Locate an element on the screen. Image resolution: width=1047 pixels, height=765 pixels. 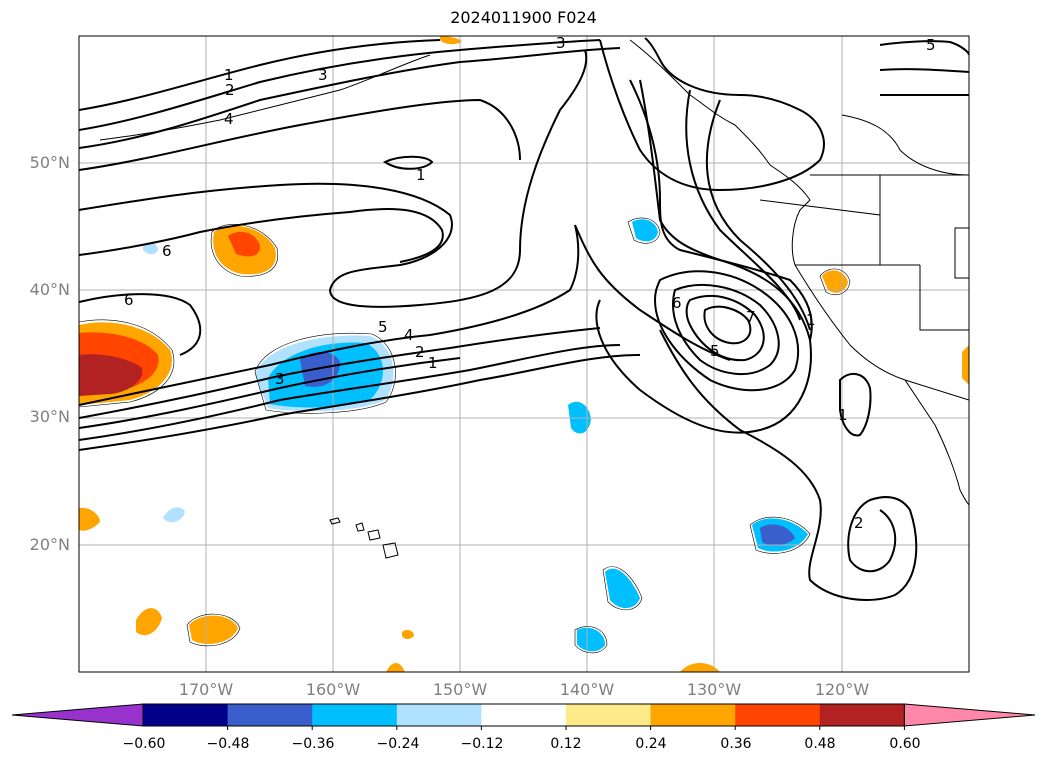
colorbar-tick-label: −0.60 is located at coordinates (144, 744).